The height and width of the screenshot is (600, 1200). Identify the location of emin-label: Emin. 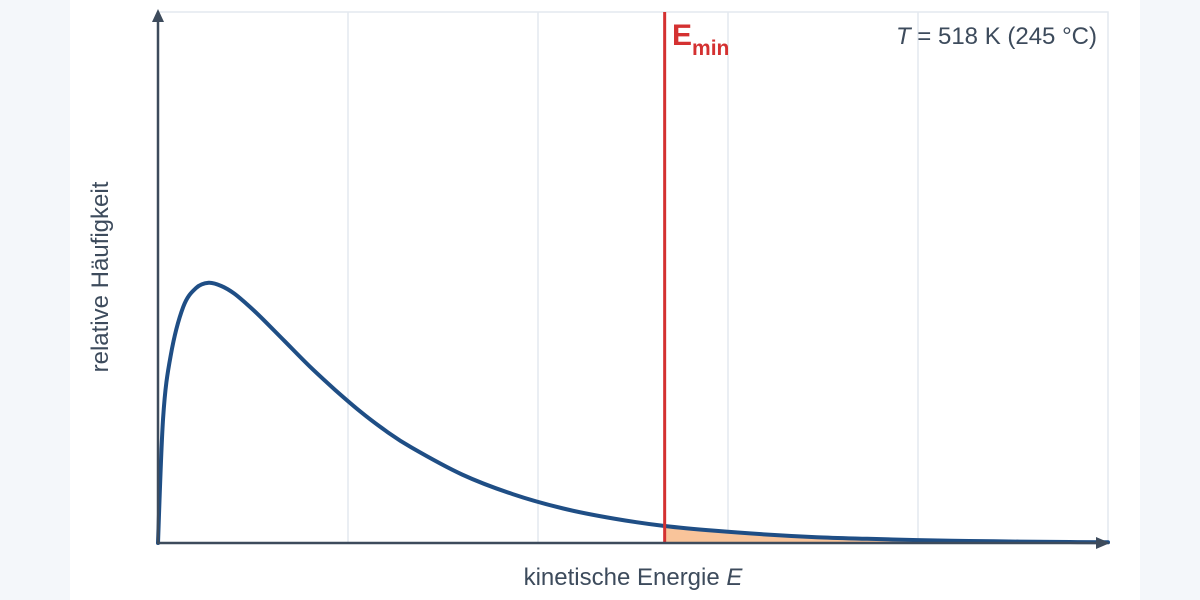
(700, 39).